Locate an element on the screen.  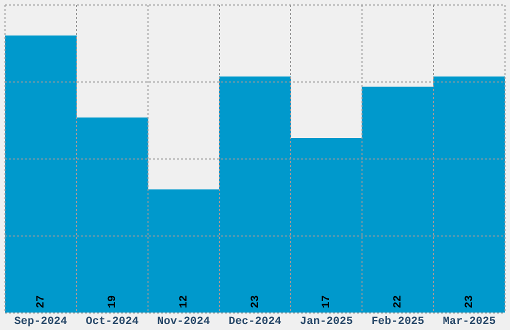
x-tick-label: Mar-2025 is located at coordinates (469, 322).